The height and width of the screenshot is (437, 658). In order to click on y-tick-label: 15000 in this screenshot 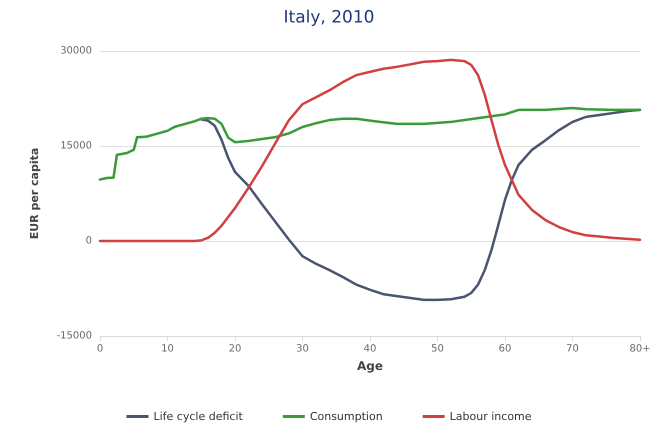, I will do `click(76, 146)`.